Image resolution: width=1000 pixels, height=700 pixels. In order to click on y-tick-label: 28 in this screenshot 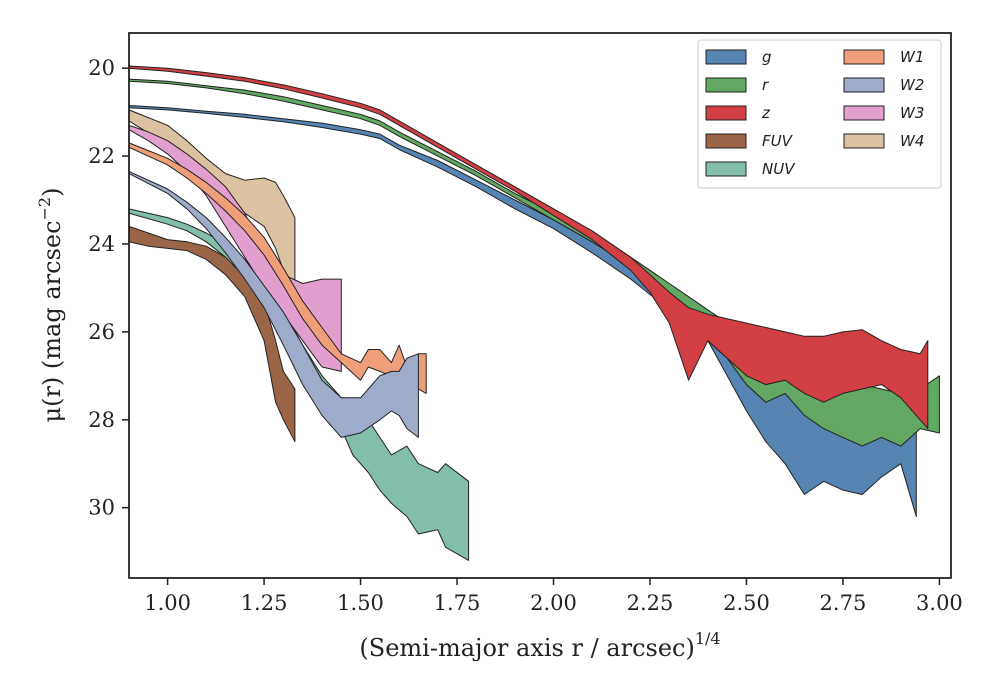, I will do `click(101, 420)`.